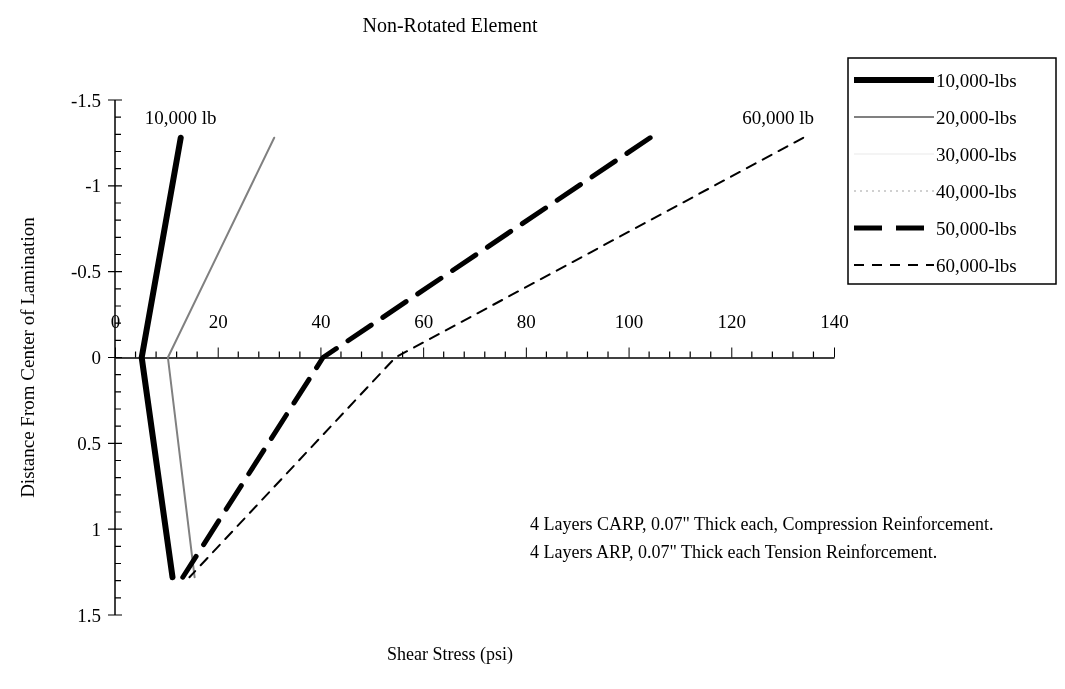 The image size is (1065, 689). What do you see at coordinates (976, 228) in the screenshot?
I see `legend-label: 50,000-lbs` at bounding box center [976, 228].